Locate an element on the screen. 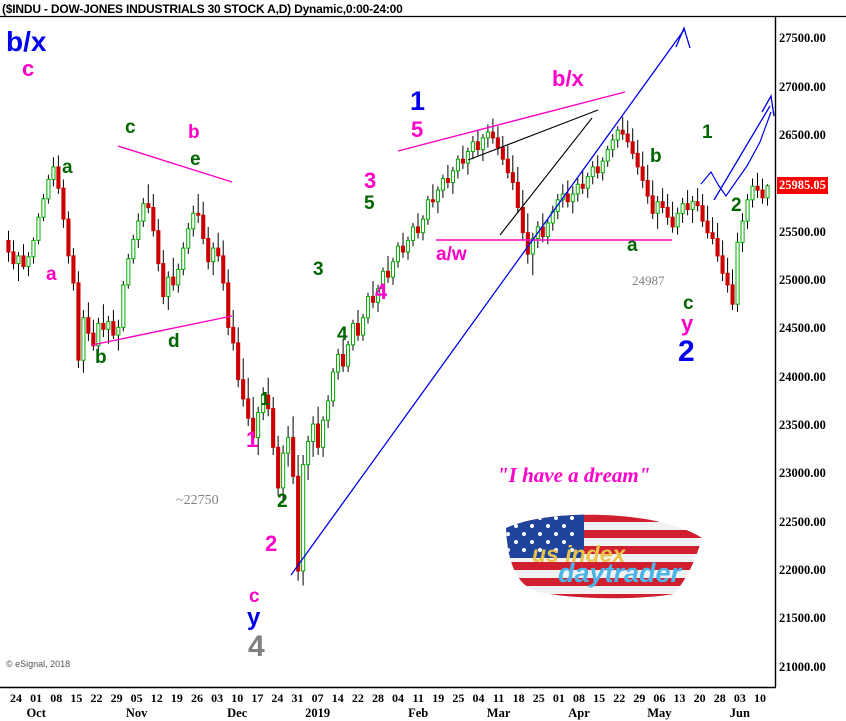  date-tick-label: 24 is located at coordinates (277, 698).